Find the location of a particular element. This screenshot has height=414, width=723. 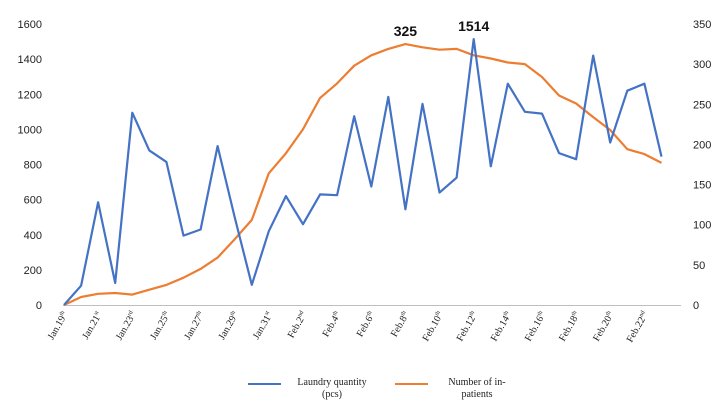

x-tick-label: Jan.23rd is located at coordinates (126, 326).